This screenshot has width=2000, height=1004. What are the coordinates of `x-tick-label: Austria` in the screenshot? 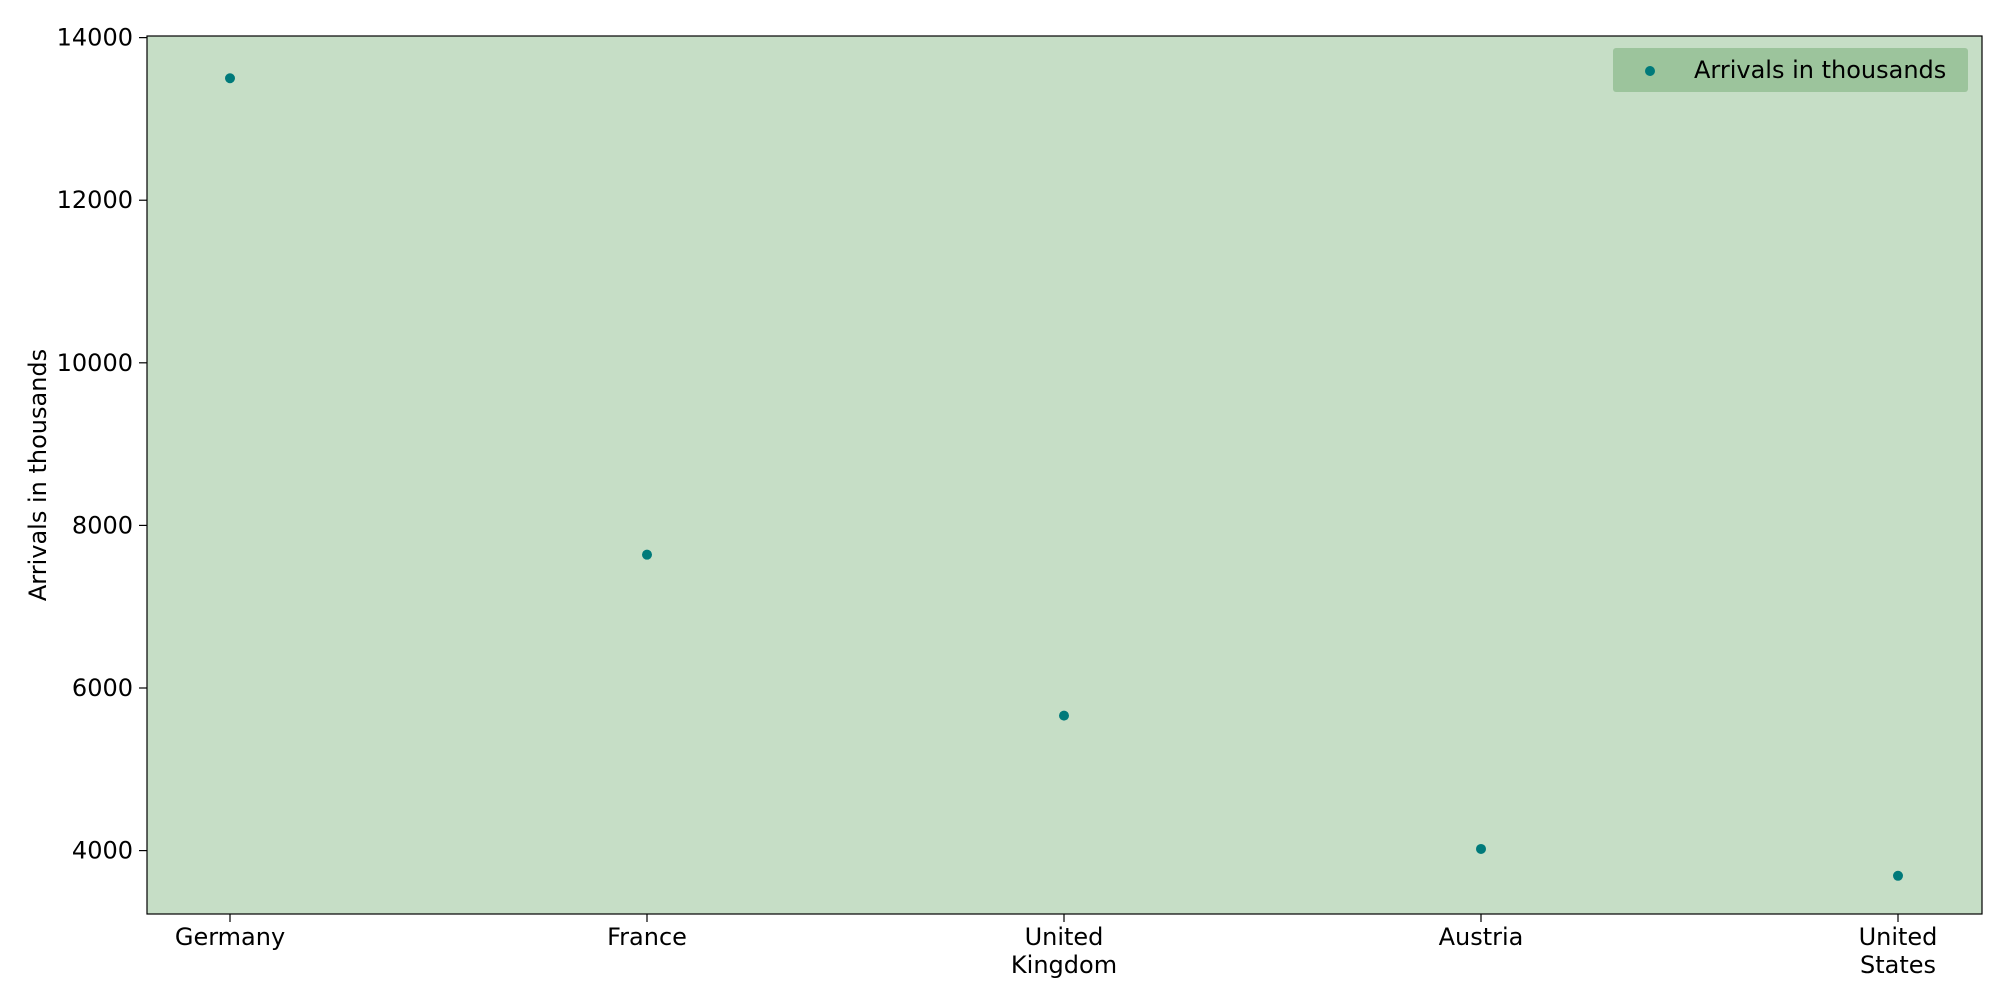 It's located at (1481, 937).